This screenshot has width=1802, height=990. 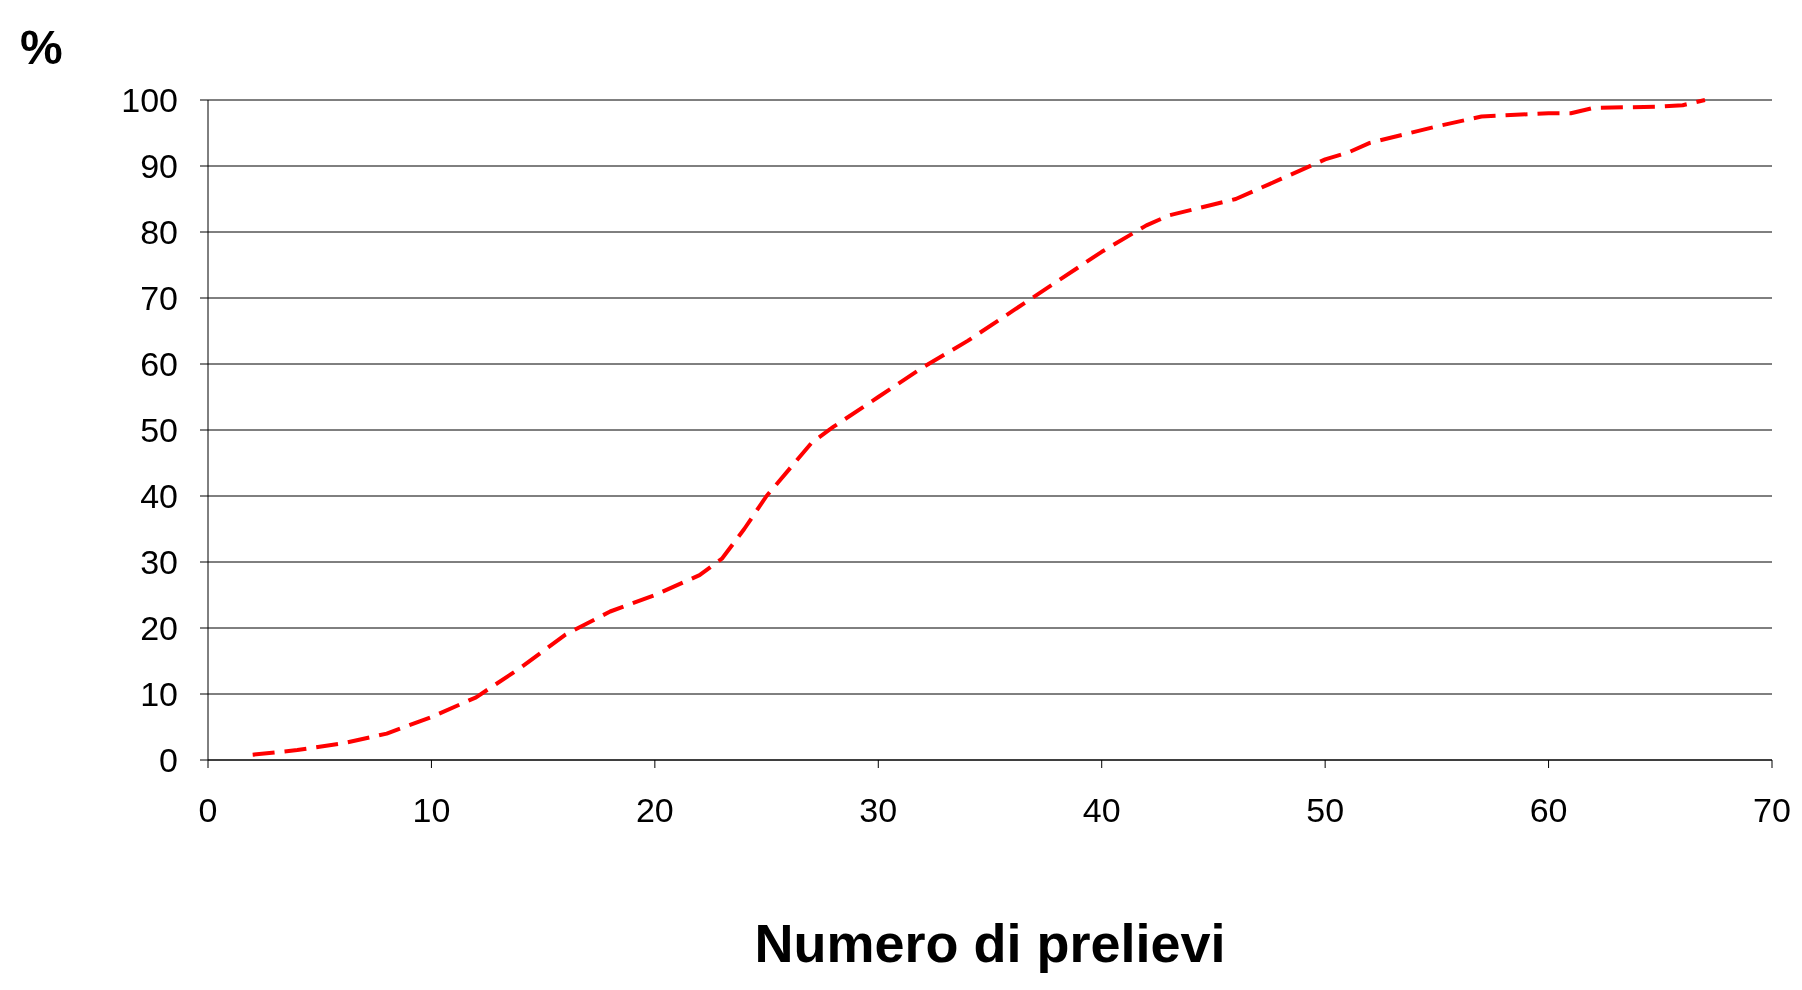 I want to click on x-tick-label: 20, so click(x=654, y=810).